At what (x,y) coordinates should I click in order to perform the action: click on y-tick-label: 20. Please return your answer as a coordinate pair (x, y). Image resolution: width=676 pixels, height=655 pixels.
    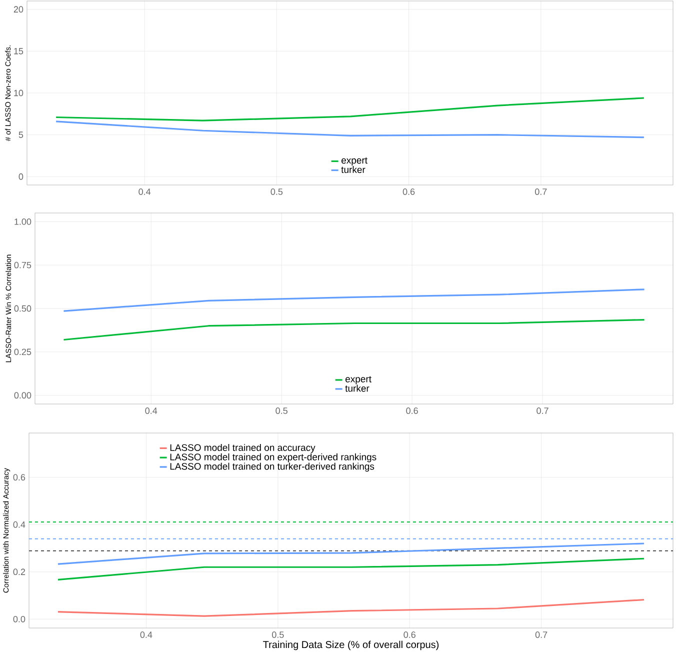
    Looking at the image, I should click on (19, 9).